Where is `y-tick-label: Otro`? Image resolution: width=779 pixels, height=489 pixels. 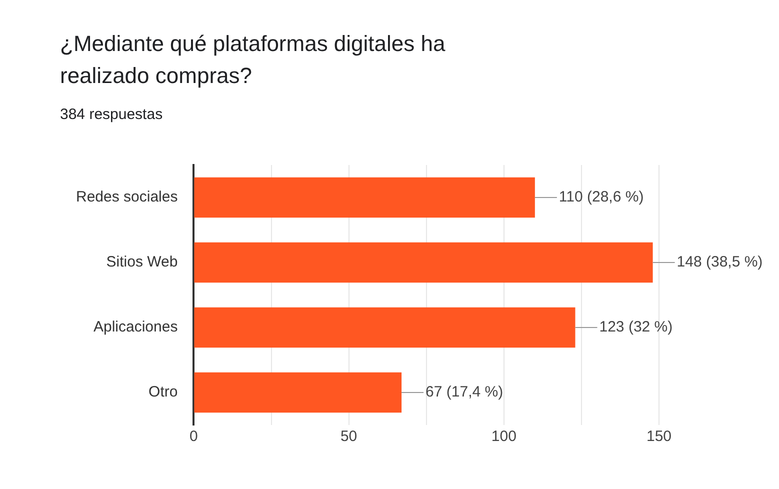
y-tick-label: Otro is located at coordinates (163, 392).